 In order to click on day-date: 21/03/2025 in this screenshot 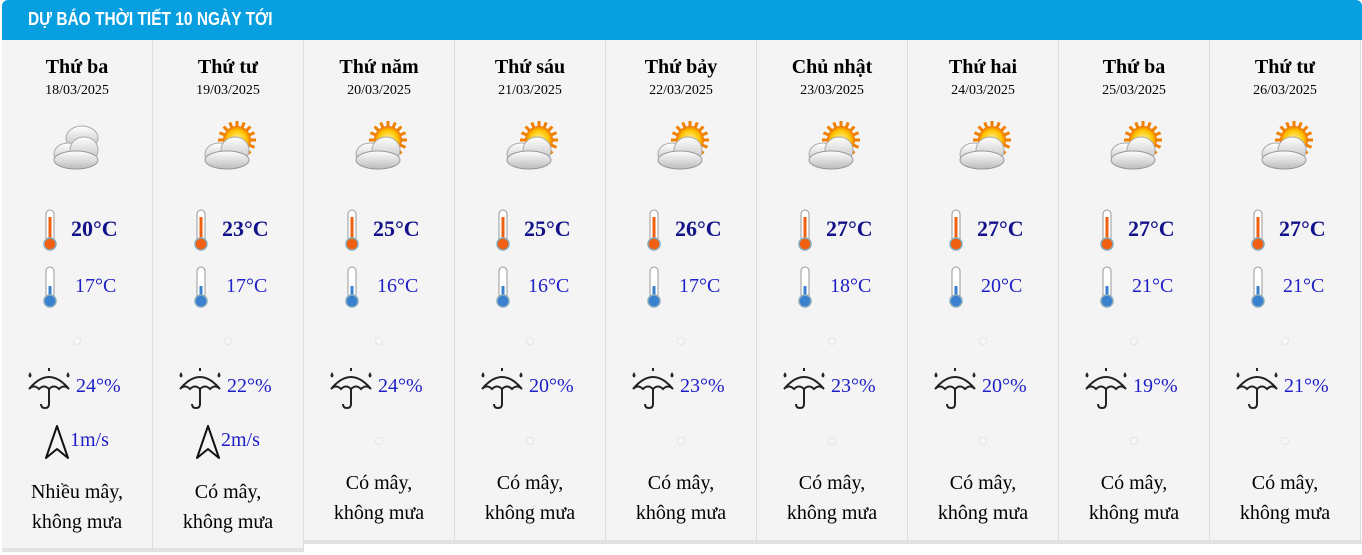, I will do `click(530, 90)`.